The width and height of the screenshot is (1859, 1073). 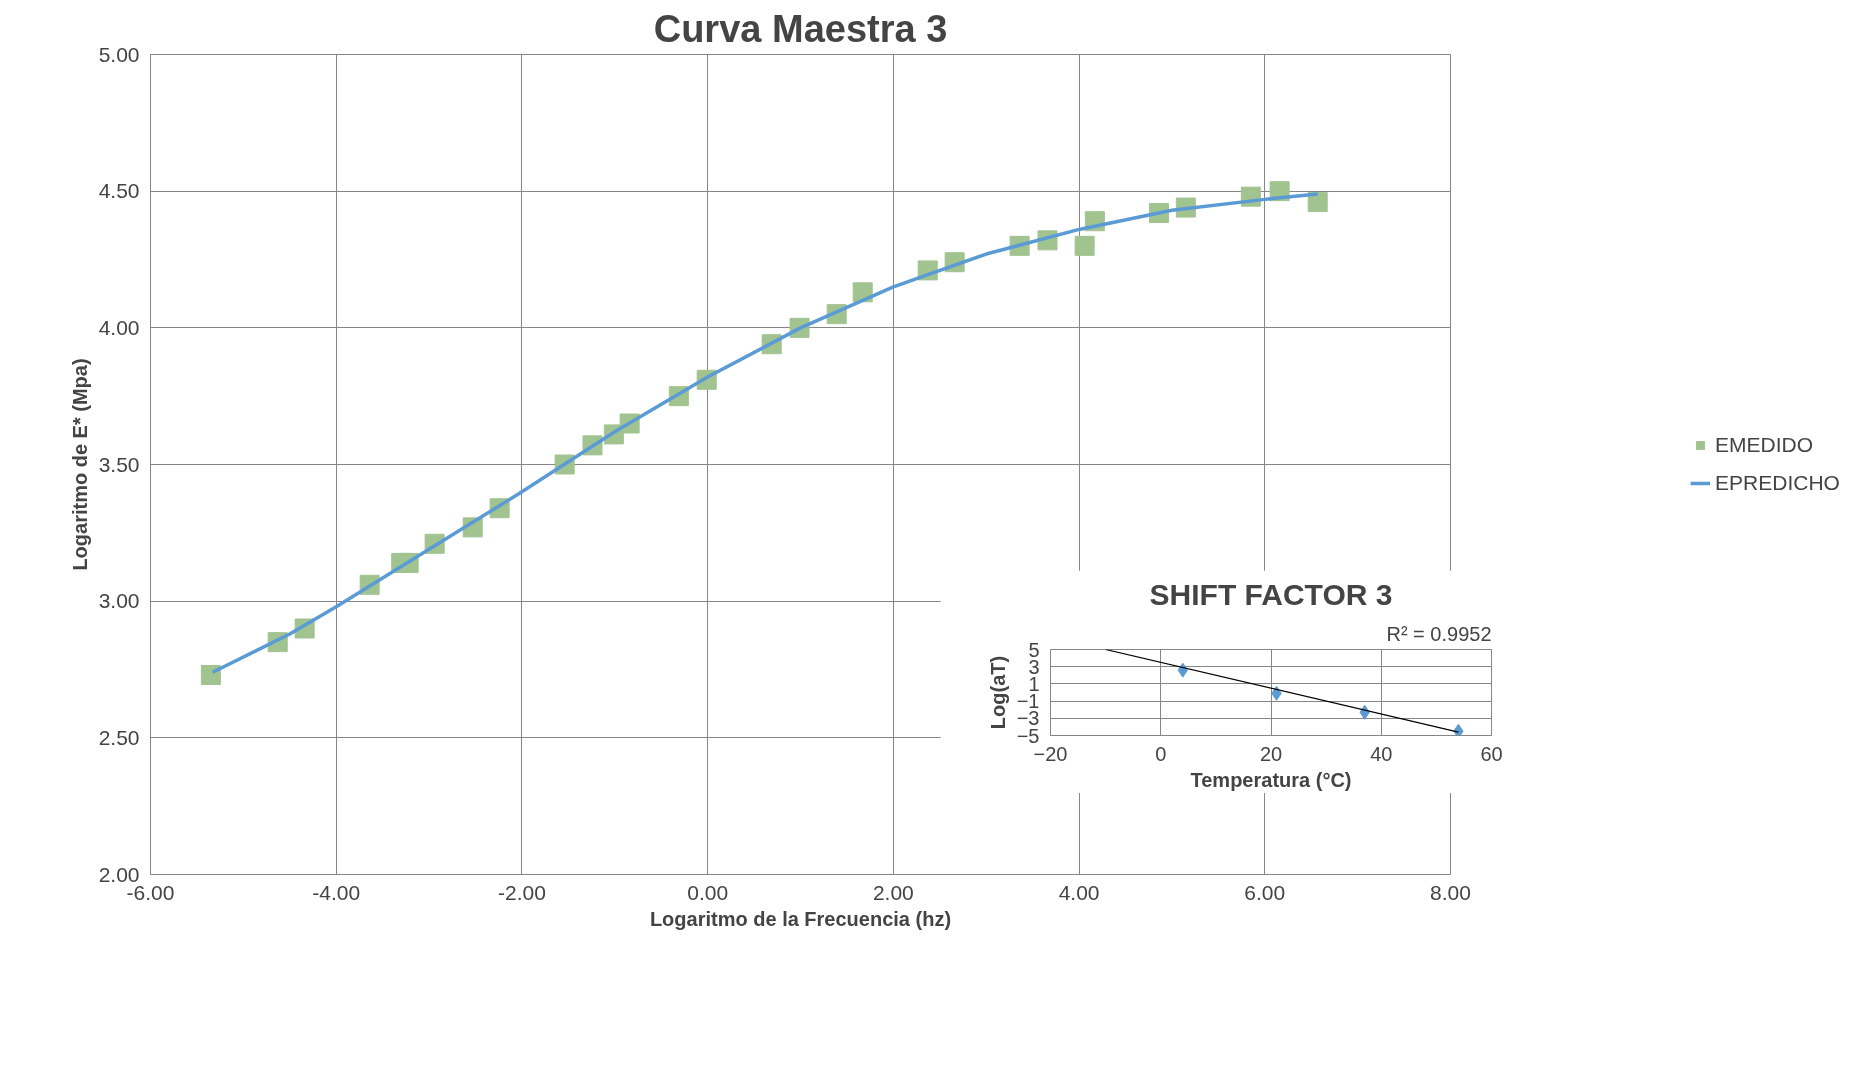 What do you see at coordinates (1764, 445) in the screenshot?
I see `legend-label: EMEDIDO` at bounding box center [1764, 445].